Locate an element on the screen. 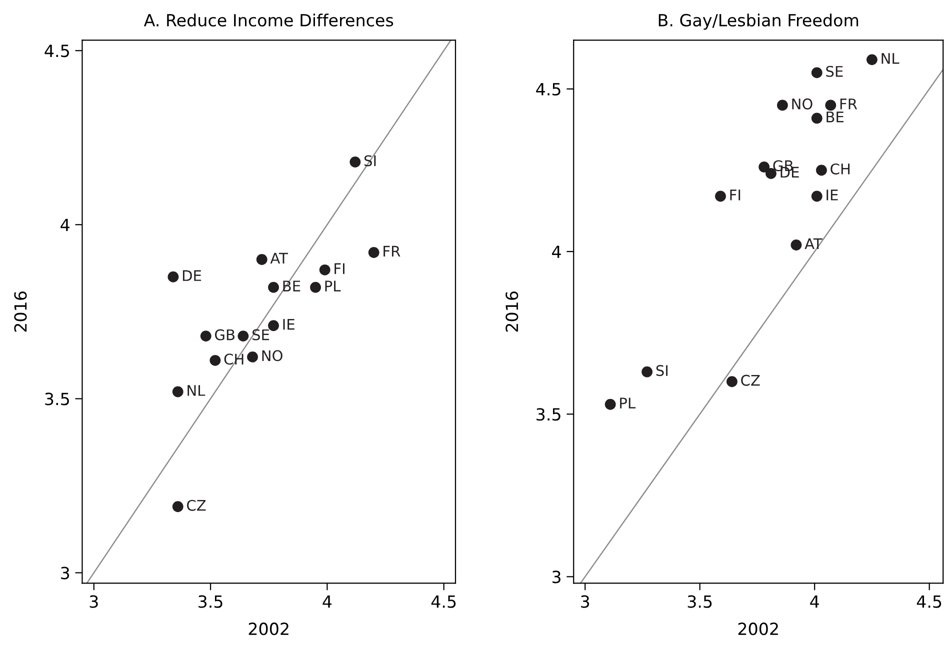 Image resolution: width=945 pixels, height=648 pixels. chart-title: A. Reduce Income Differences is located at coordinates (269, 20).